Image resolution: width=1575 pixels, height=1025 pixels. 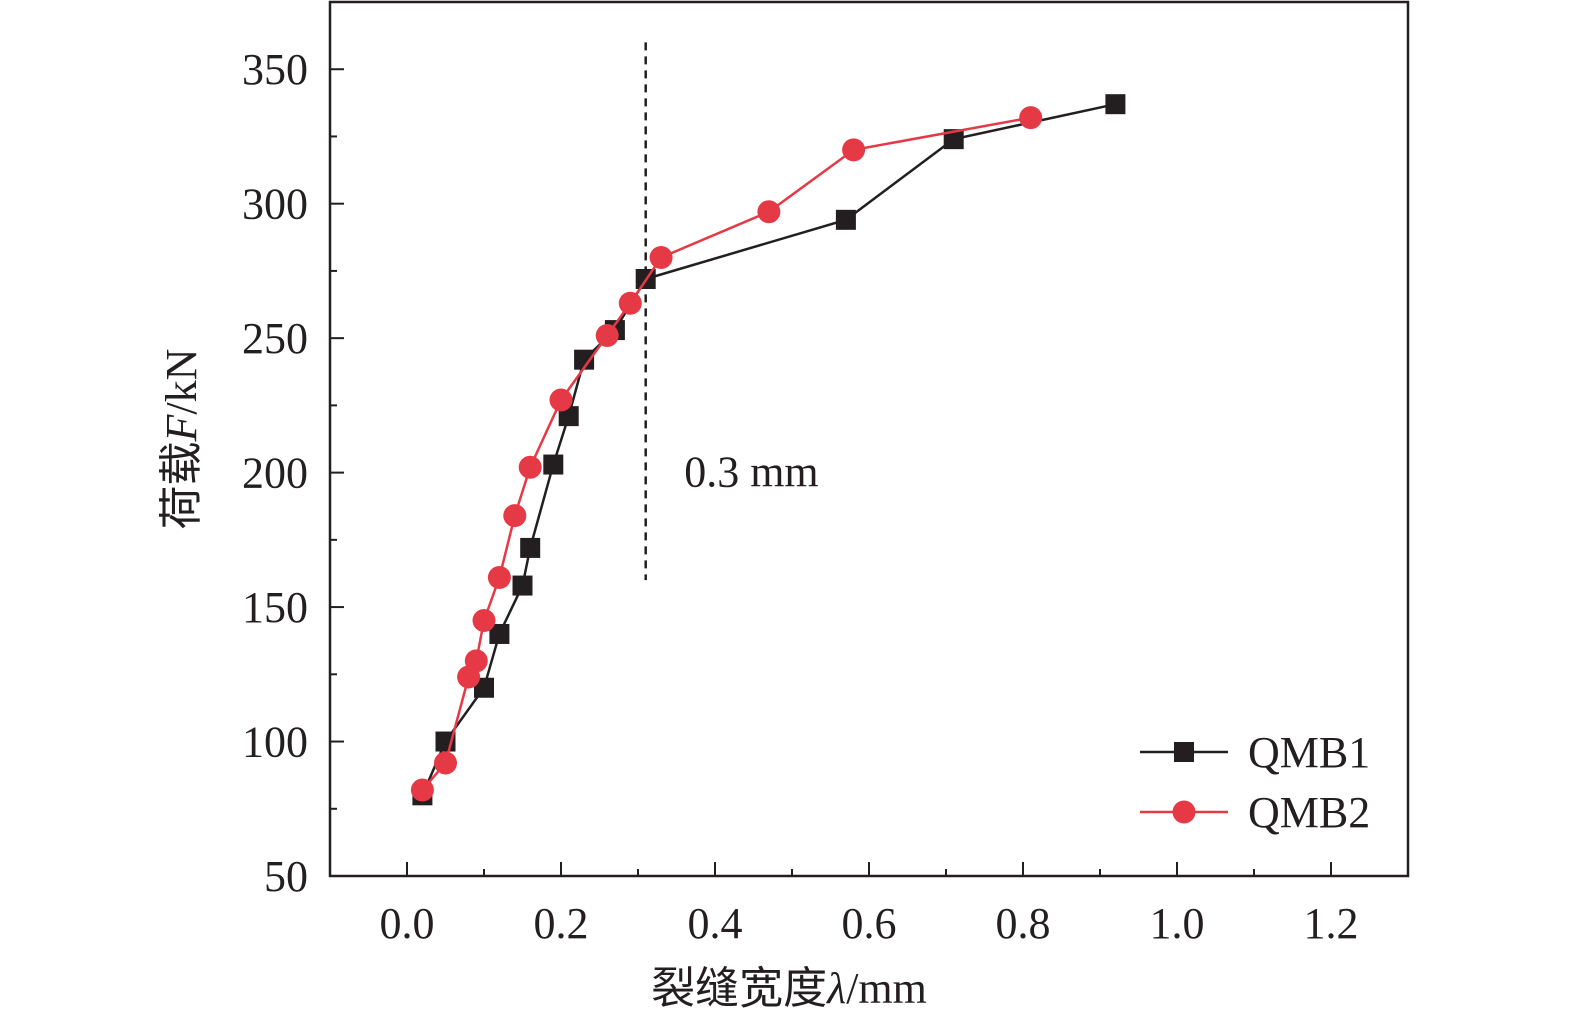 What do you see at coordinates (715, 923) in the screenshot?
I see `x-tick-label: 0.4` at bounding box center [715, 923].